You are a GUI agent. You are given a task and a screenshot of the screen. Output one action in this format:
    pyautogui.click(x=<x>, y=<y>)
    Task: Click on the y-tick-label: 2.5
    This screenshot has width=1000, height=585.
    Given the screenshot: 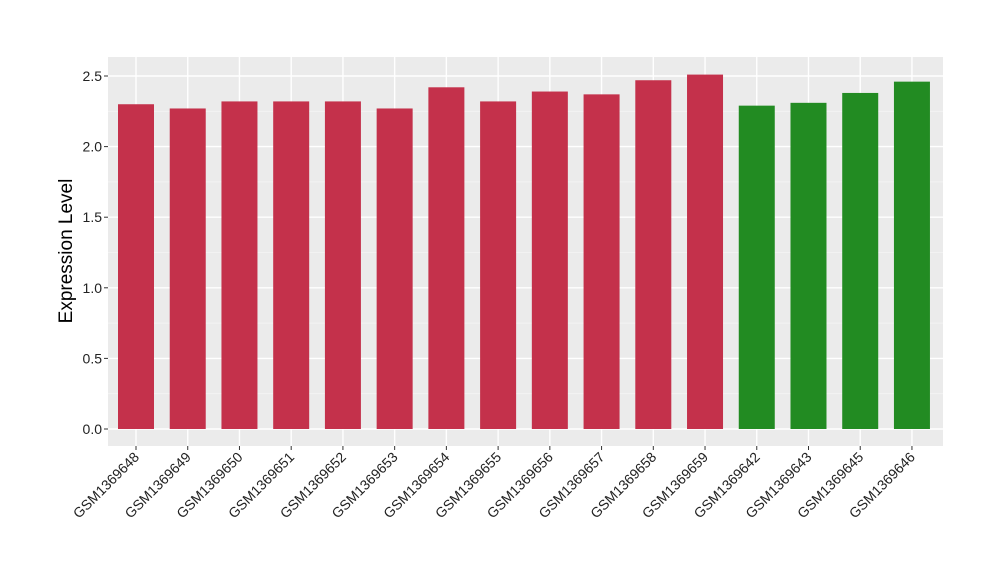 What is the action you would take?
    pyautogui.click(x=93, y=76)
    